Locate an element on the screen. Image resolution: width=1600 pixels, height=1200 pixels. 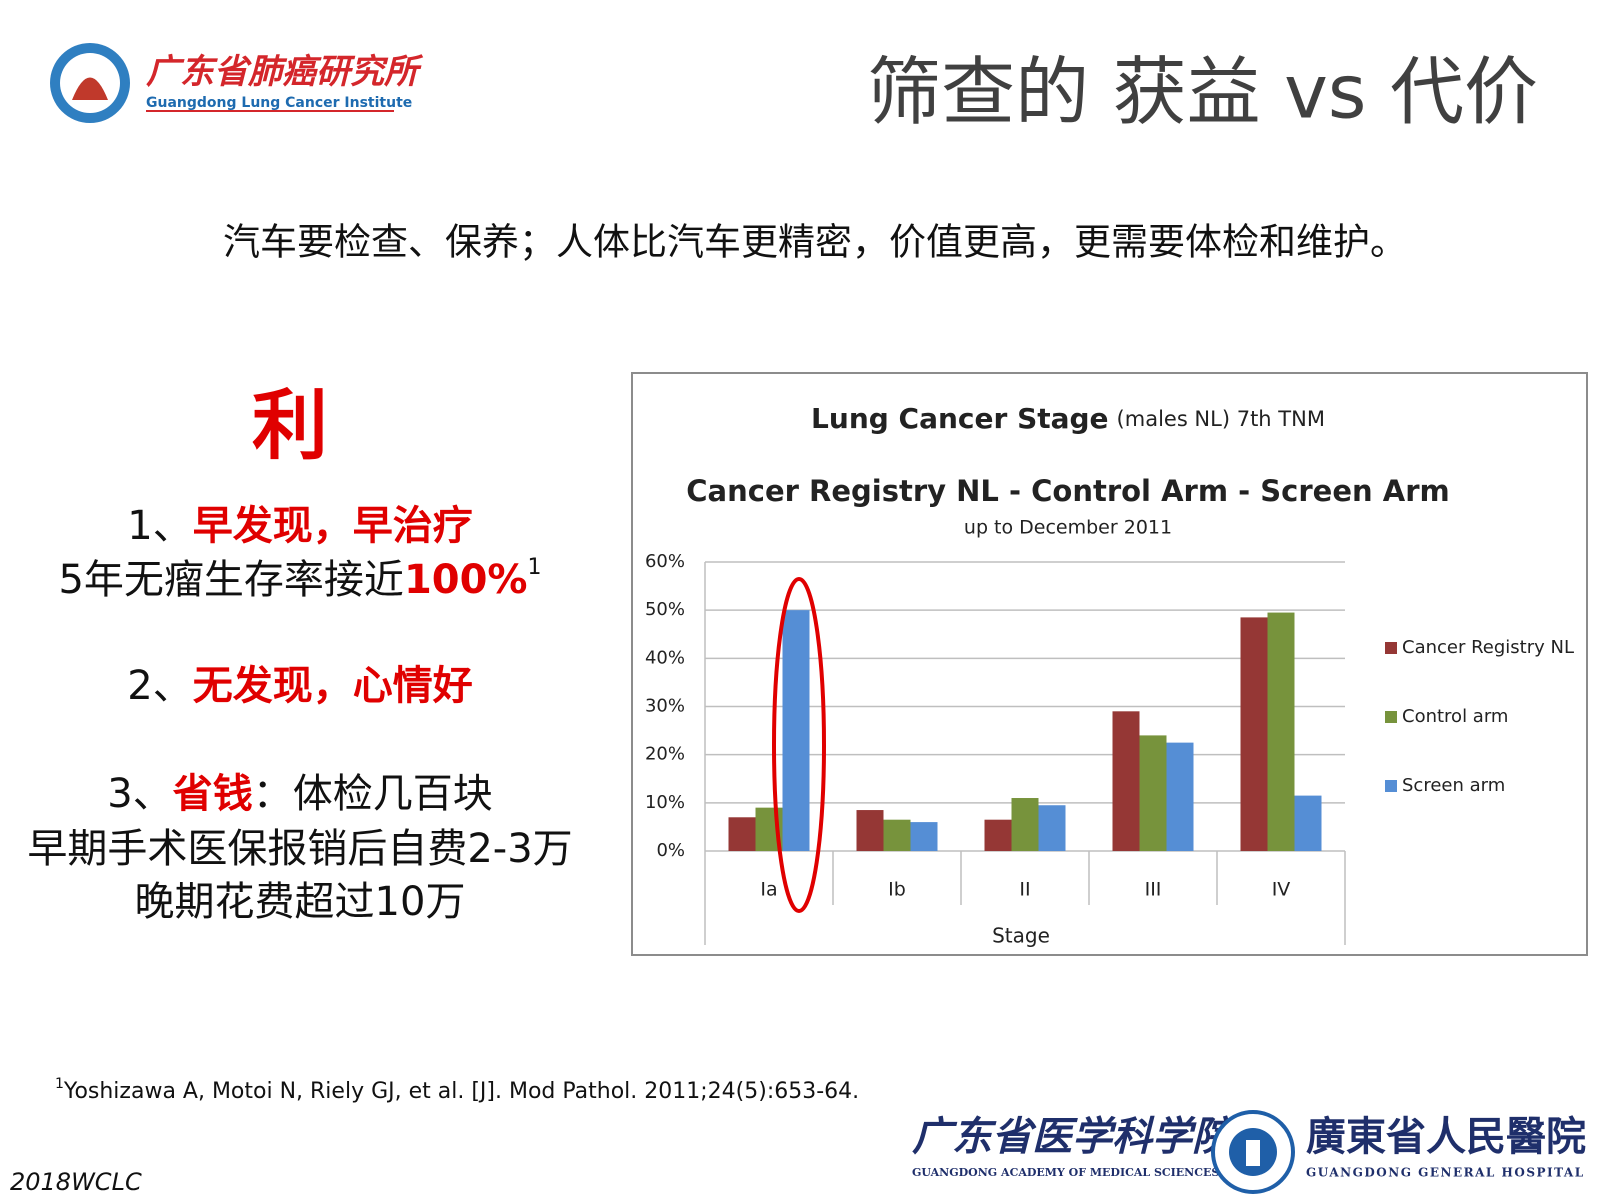
slide-title: 筛查的 获益 vs 代价 is located at coordinates (1202, 93).